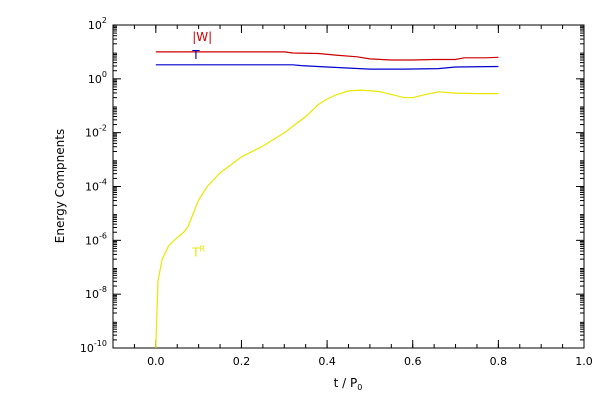 The height and width of the screenshot is (400, 600). I want to click on series-label-0: |W|, so click(202, 37).